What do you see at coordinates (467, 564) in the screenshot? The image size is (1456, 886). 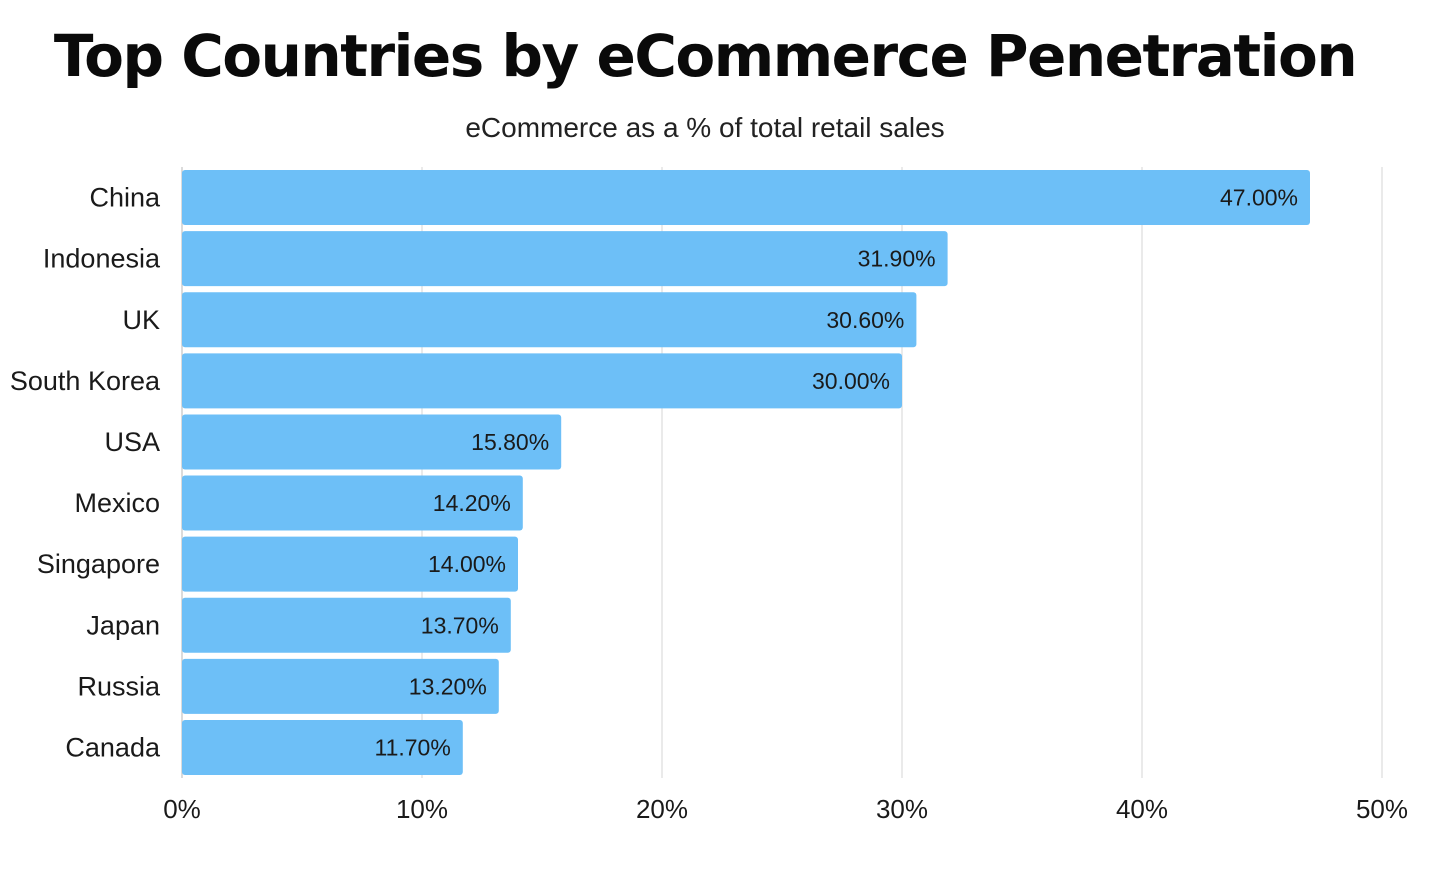 I see `value-label: 14.00%` at bounding box center [467, 564].